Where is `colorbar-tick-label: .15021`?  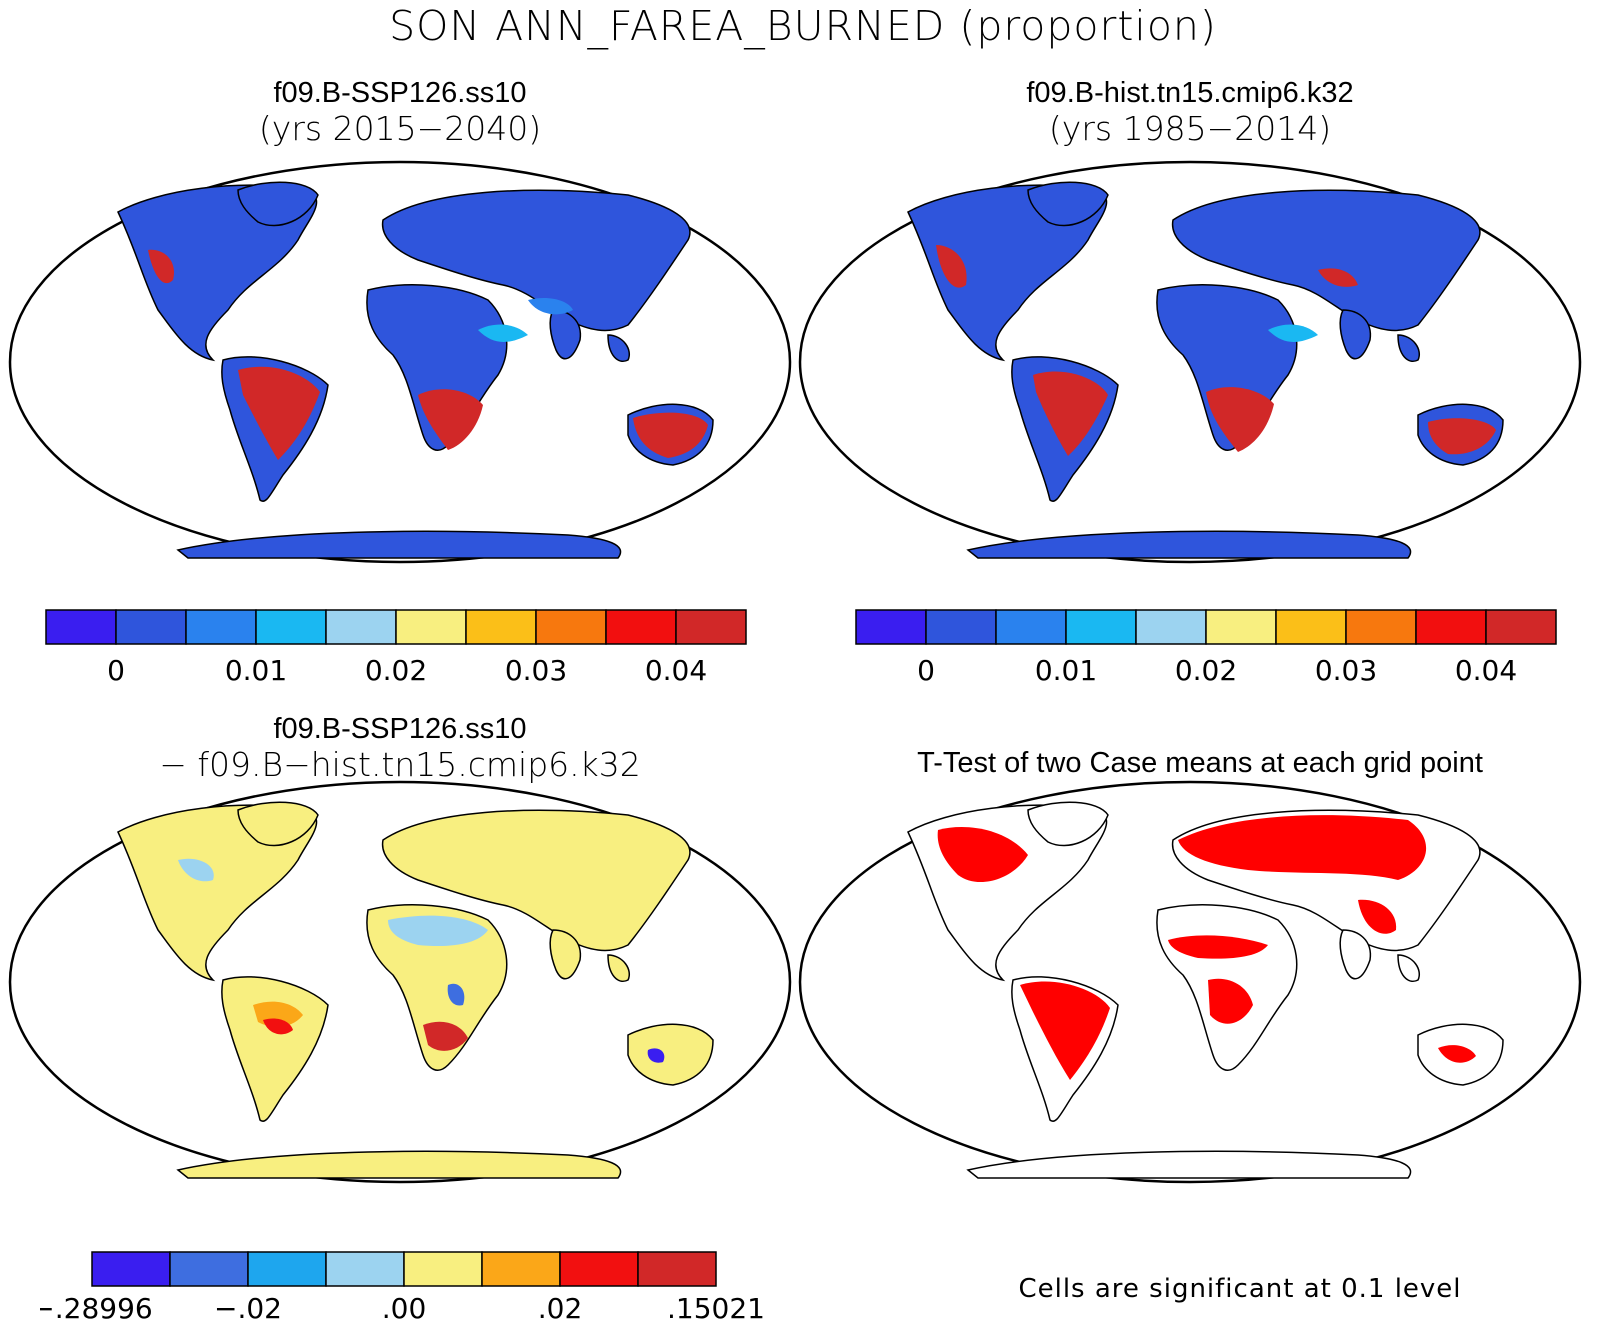 colorbar-tick-label: .15021 is located at coordinates (716, 1307).